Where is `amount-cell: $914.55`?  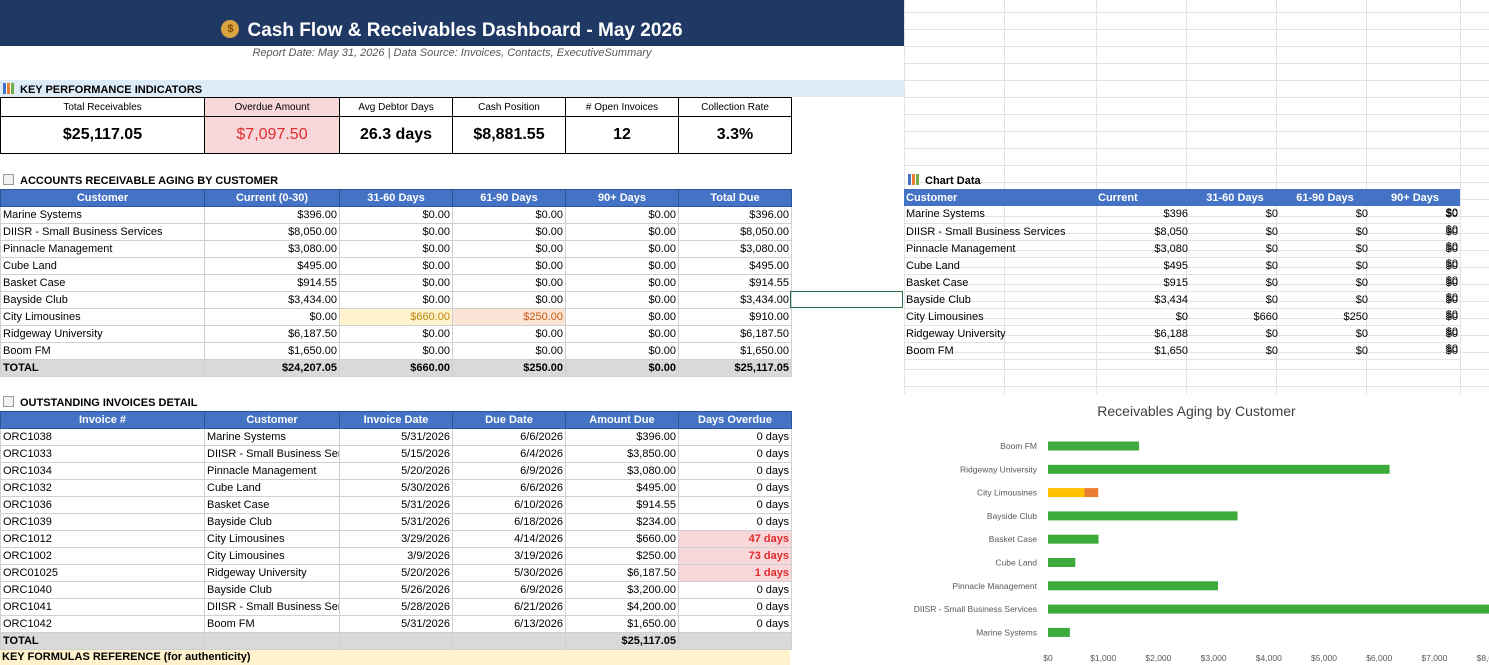 amount-cell: $914.55 is located at coordinates (272, 283).